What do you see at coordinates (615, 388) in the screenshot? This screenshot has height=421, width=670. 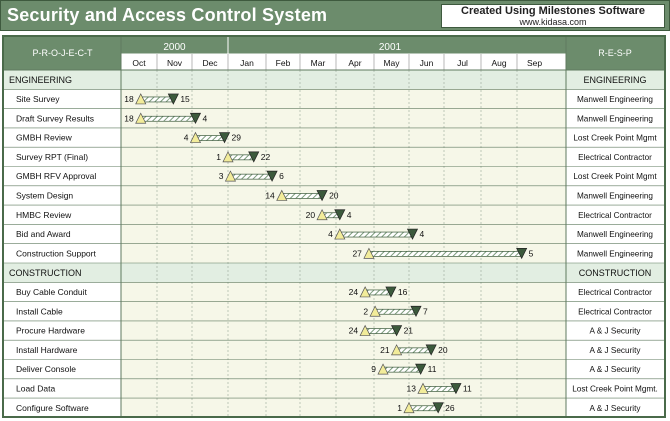 I see `task-resp: Lost Creek Point Mgmt.` at bounding box center [615, 388].